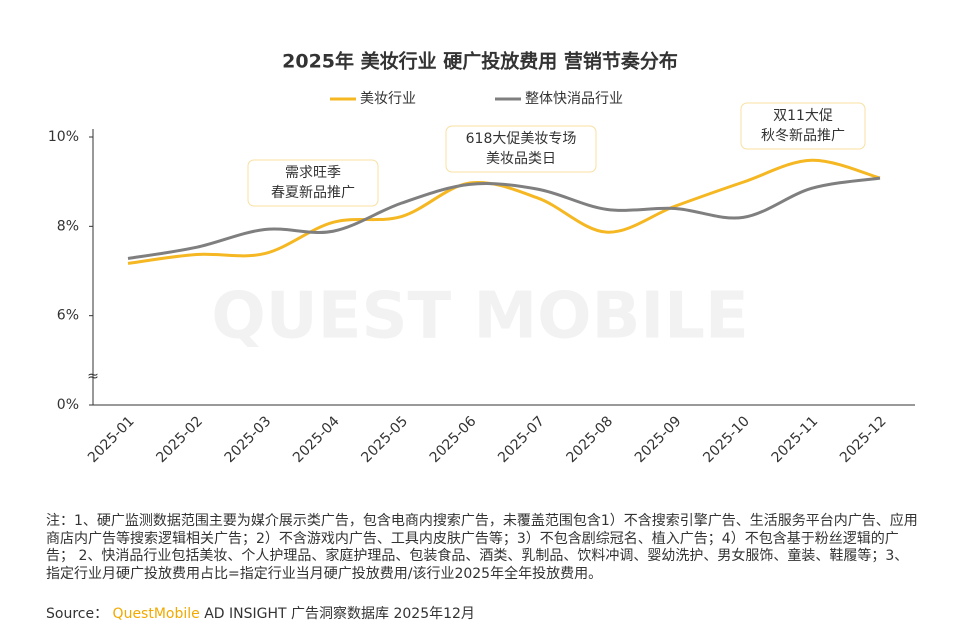 The image size is (960, 638). What do you see at coordinates (574, 99) in the screenshot?
I see `legend-label: 整体快消品行业` at bounding box center [574, 99].